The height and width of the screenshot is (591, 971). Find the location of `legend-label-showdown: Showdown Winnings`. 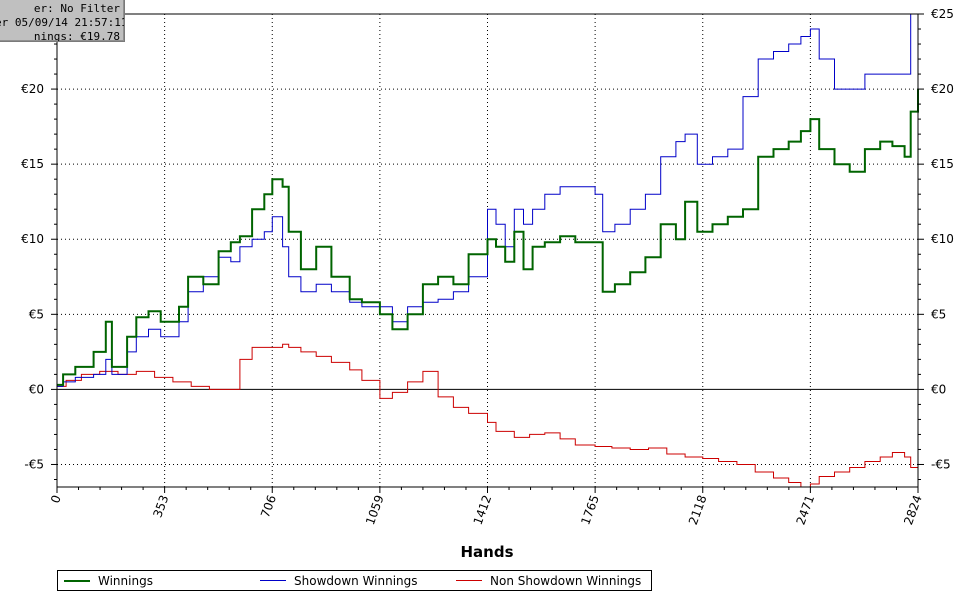

legend-label-showdown: Showdown Winnings is located at coordinates (356, 580).